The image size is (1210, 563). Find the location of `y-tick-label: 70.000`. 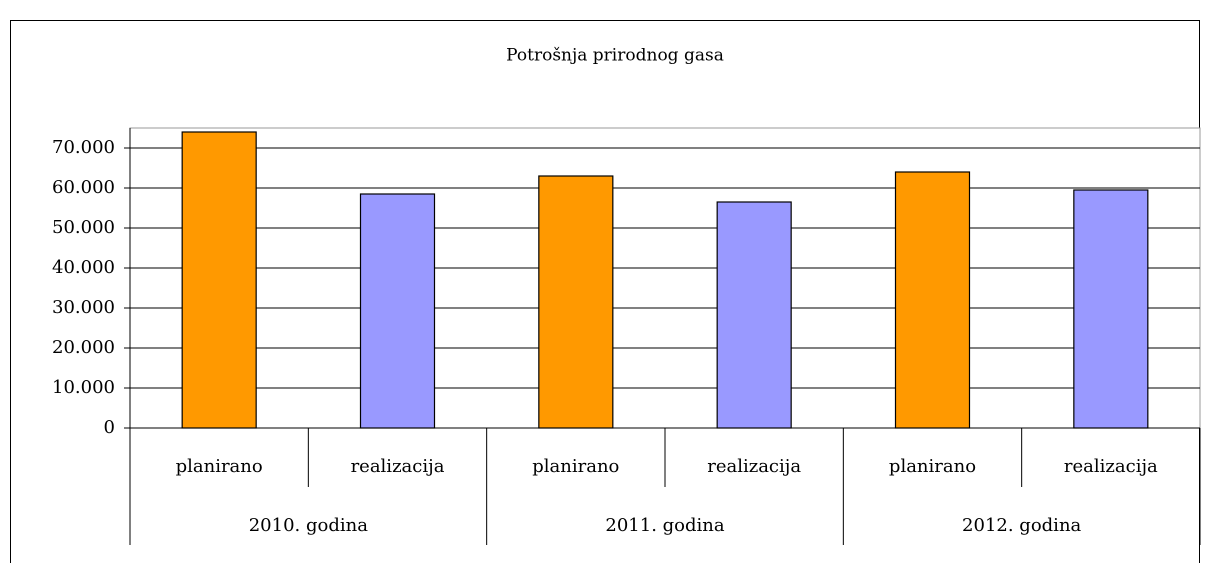

y-tick-label: 70.000 is located at coordinates (83, 147).